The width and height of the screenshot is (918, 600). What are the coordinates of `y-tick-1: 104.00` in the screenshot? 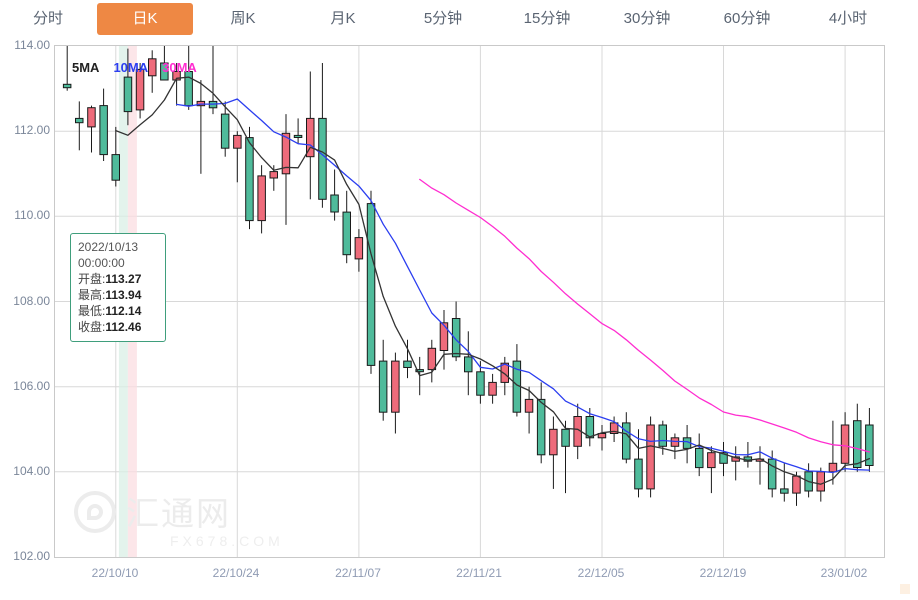 It's located at (31, 471).